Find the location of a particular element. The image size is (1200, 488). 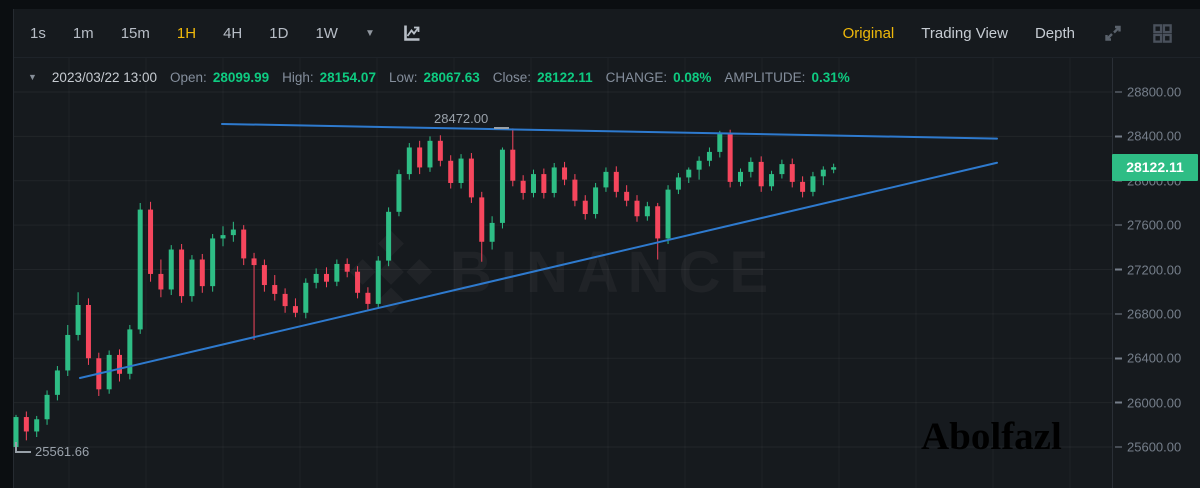

ohlc-item-amplitude: AMPLITUDE: 0.31% is located at coordinates (786, 77).